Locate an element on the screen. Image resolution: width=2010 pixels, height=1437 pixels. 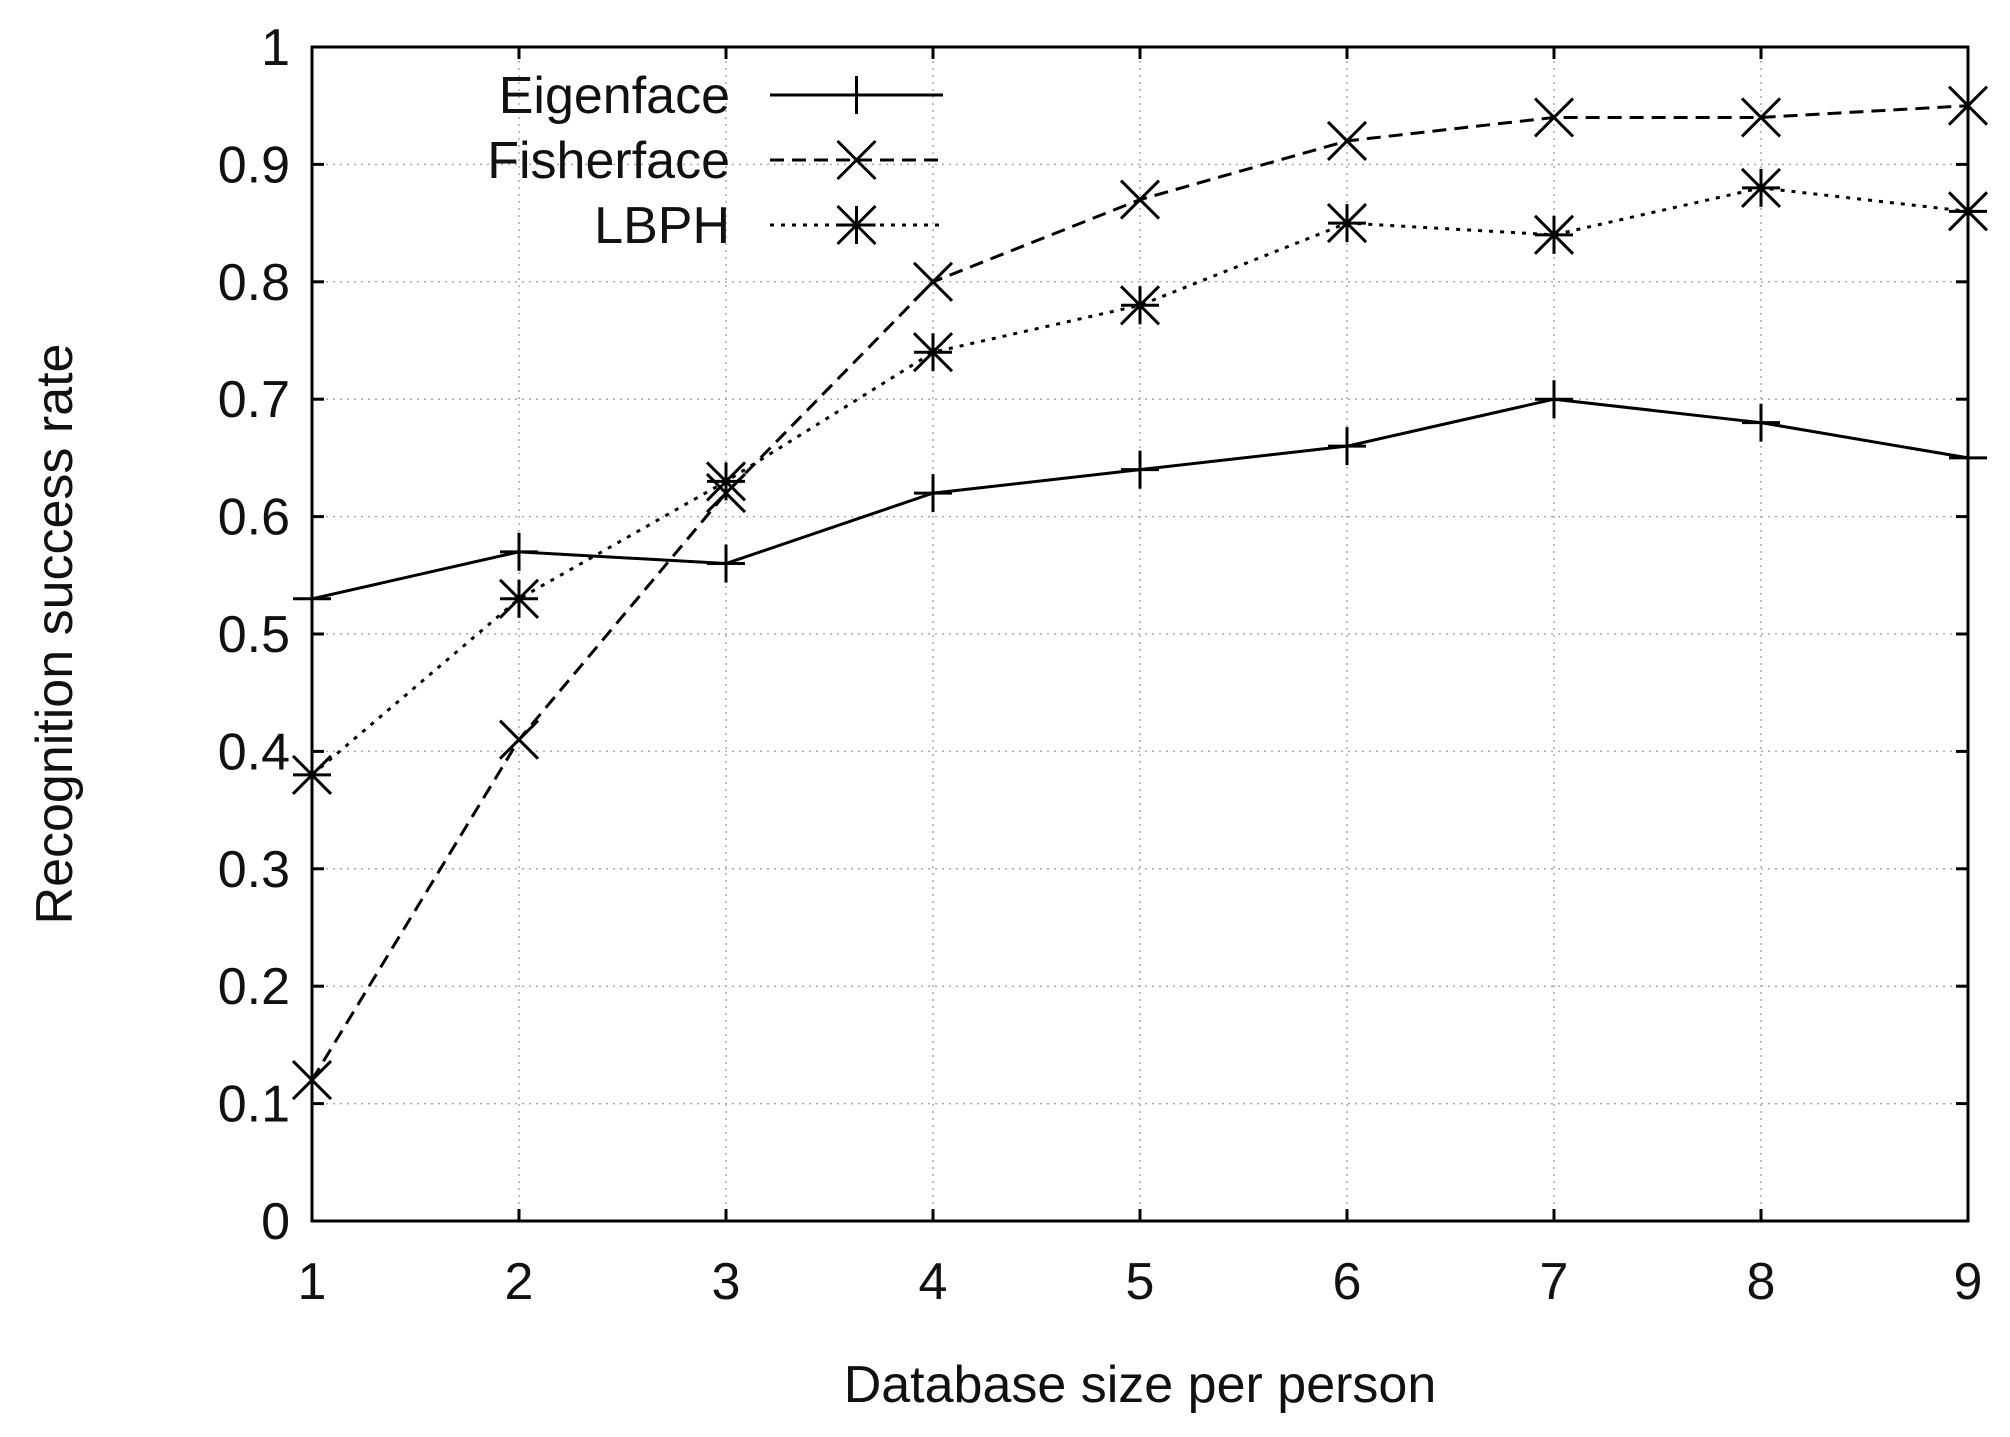
x-tick-label: 6 is located at coordinates (1347, 1282).